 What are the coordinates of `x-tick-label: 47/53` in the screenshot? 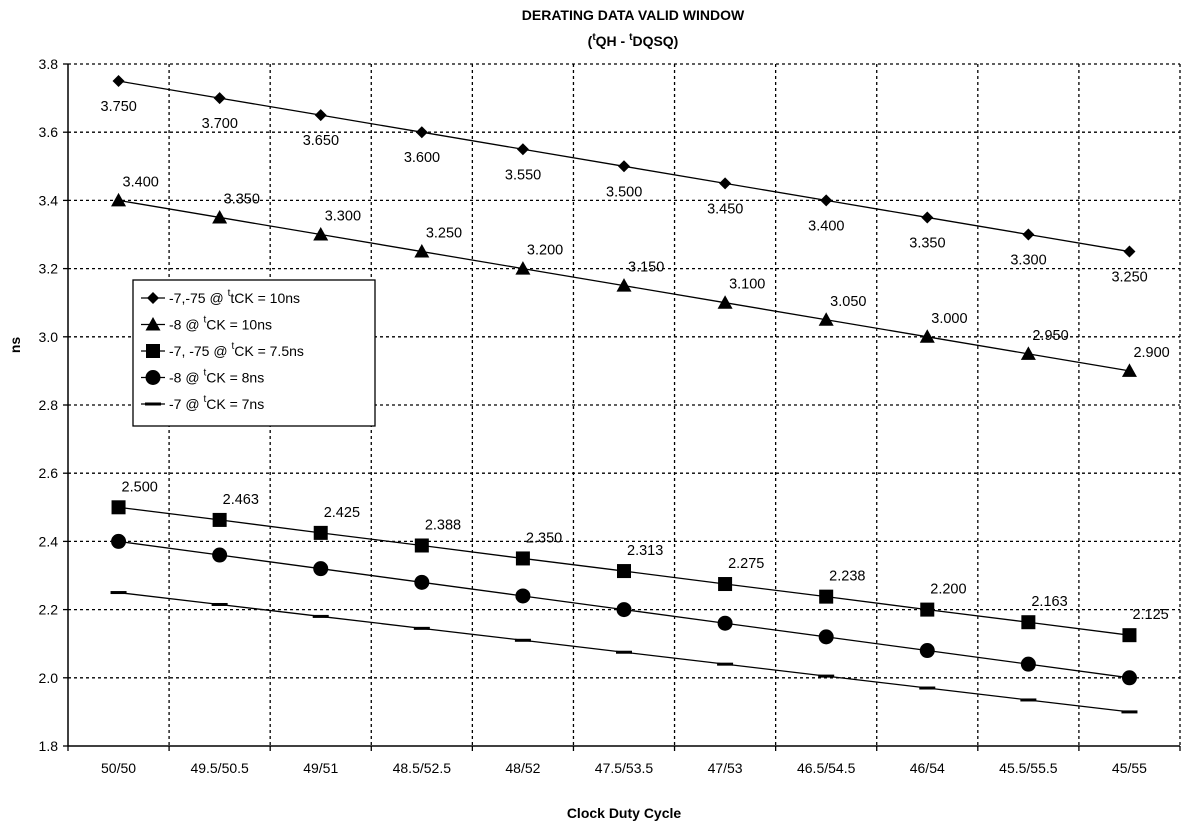 It's located at (725, 768).